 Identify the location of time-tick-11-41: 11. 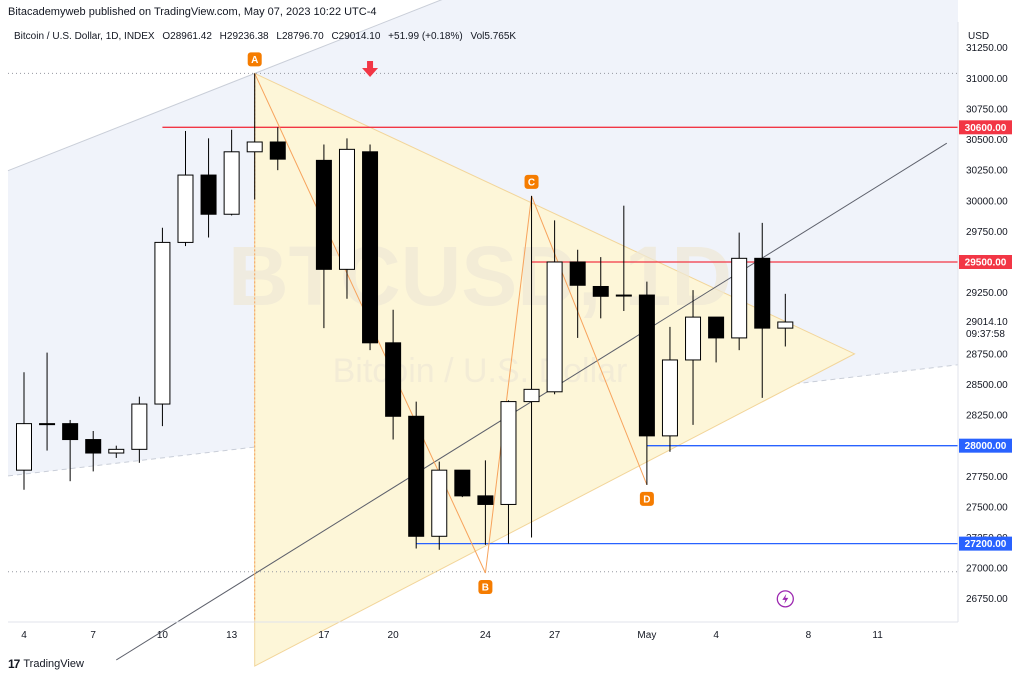
(877, 635).